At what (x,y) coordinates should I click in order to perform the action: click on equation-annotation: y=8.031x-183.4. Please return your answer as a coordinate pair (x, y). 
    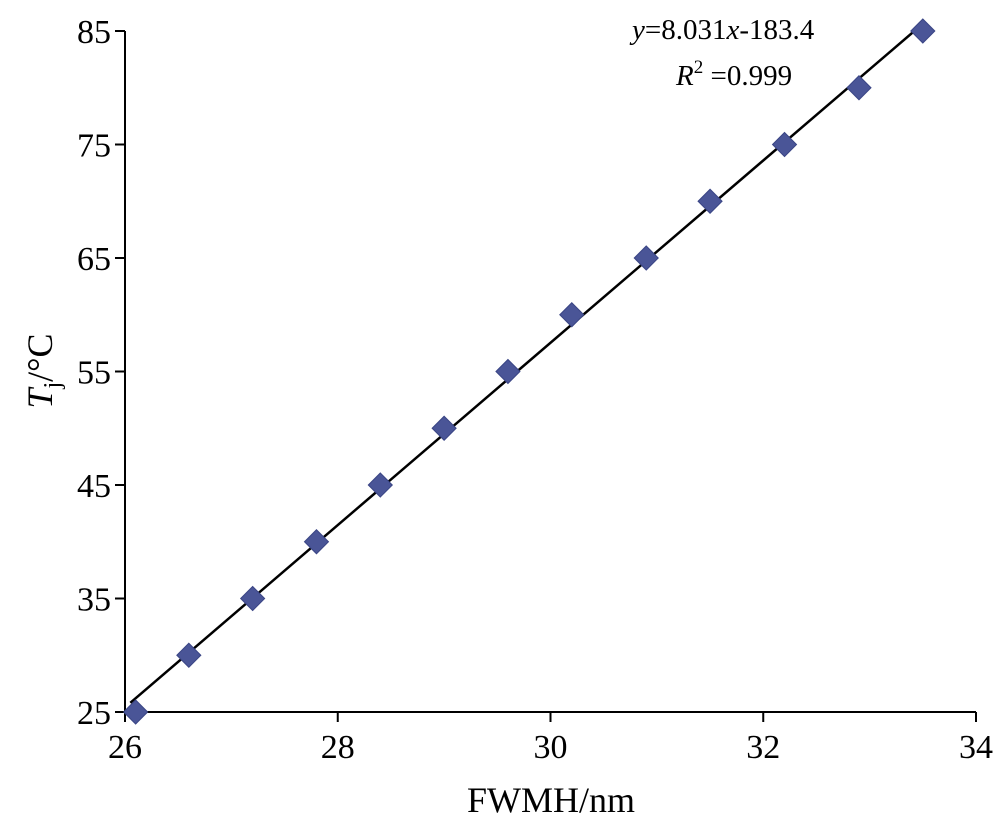
    Looking at the image, I should click on (722, 30).